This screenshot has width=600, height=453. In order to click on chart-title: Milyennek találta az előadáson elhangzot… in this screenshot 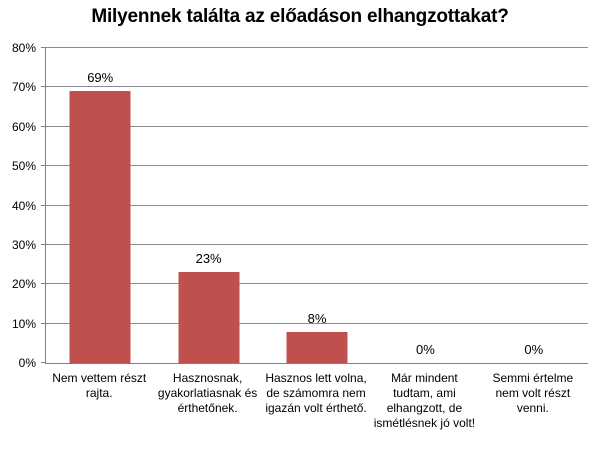, I will do `click(300, 16)`.